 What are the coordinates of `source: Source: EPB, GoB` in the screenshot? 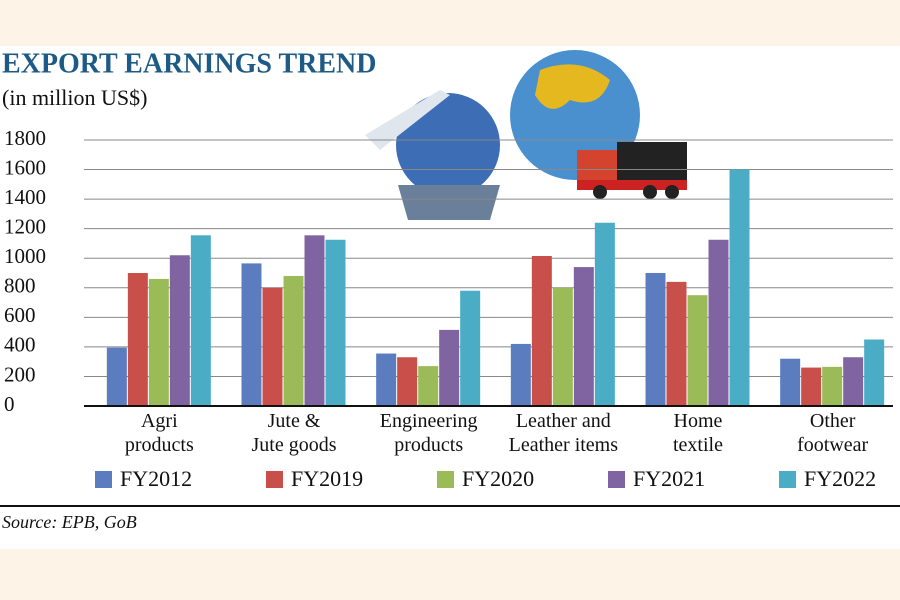 It's located at (69, 522).